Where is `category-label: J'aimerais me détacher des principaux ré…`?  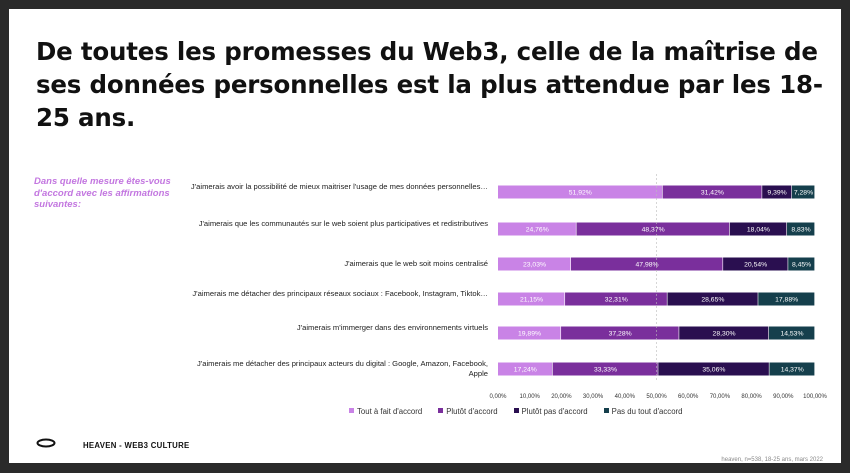 category-label: J'aimerais me détacher des principaux ré… is located at coordinates (340, 293).